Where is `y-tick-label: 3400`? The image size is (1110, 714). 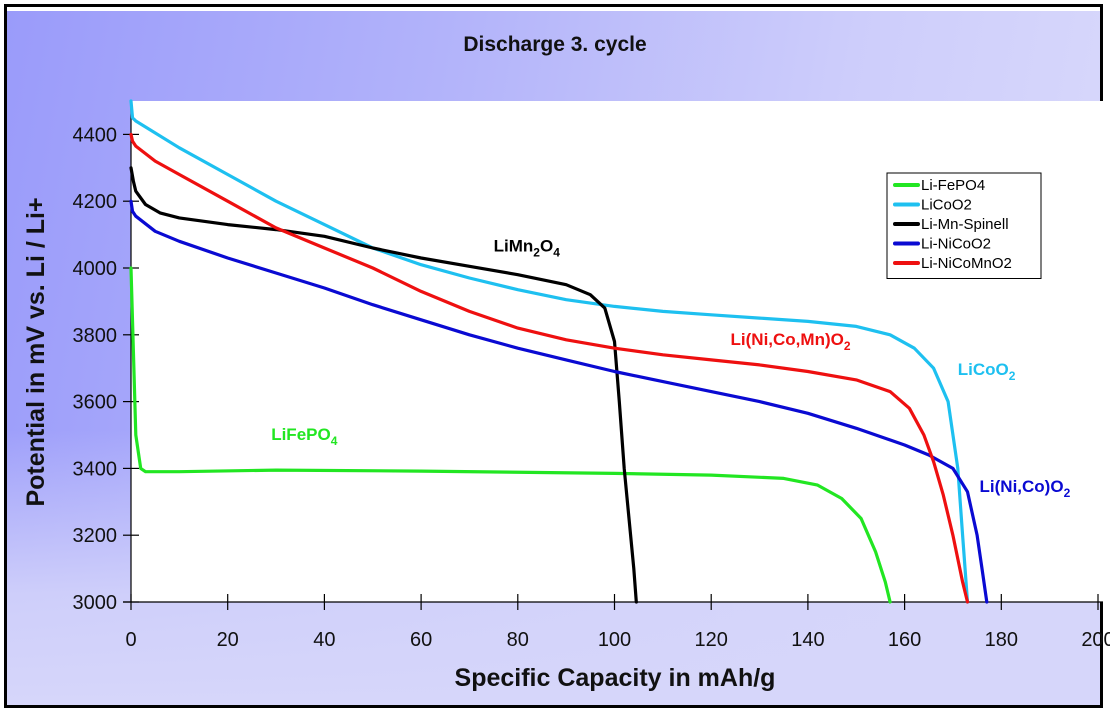 y-tick-label: 3400 is located at coordinates (95, 469).